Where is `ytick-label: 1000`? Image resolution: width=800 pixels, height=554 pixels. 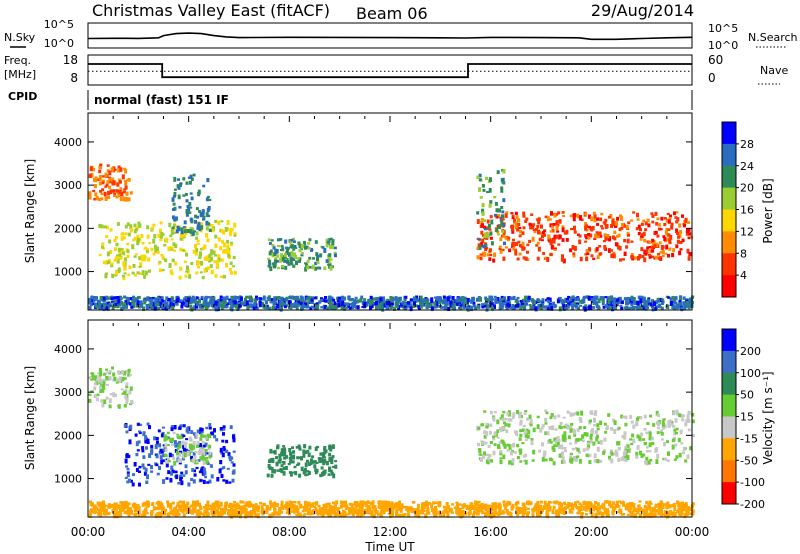
ytick-label: 1000 is located at coordinates (68, 272).